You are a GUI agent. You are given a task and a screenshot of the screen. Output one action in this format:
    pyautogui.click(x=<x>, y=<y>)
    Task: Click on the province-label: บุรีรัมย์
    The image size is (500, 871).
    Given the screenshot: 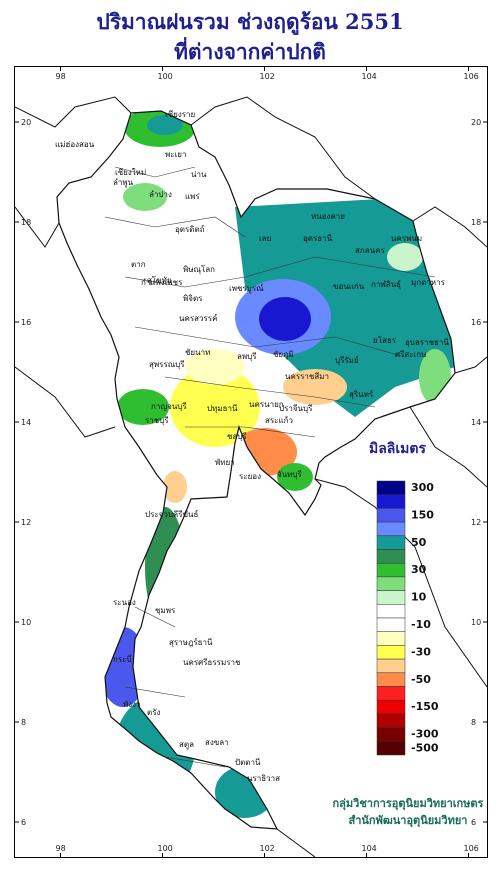 What is the action you would take?
    pyautogui.click(x=347, y=360)
    